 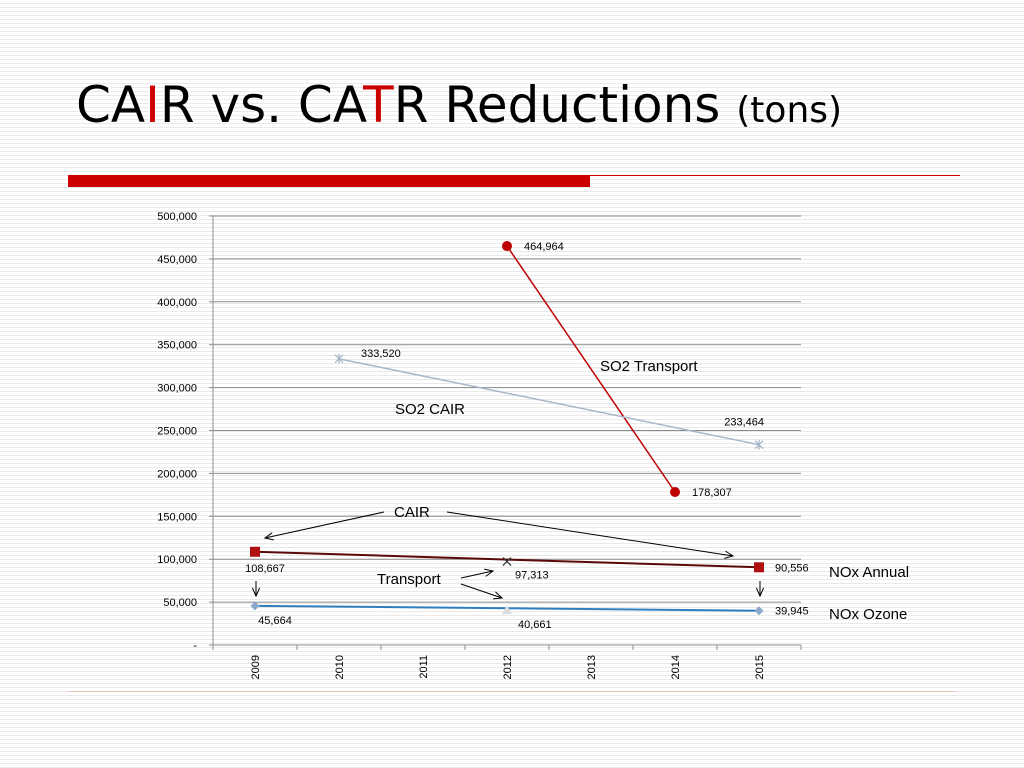 What do you see at coordinates (759, 567) in the screenshot?
I see `data-point-nox-annual-cair-2015` at bounding box center [759, 567].